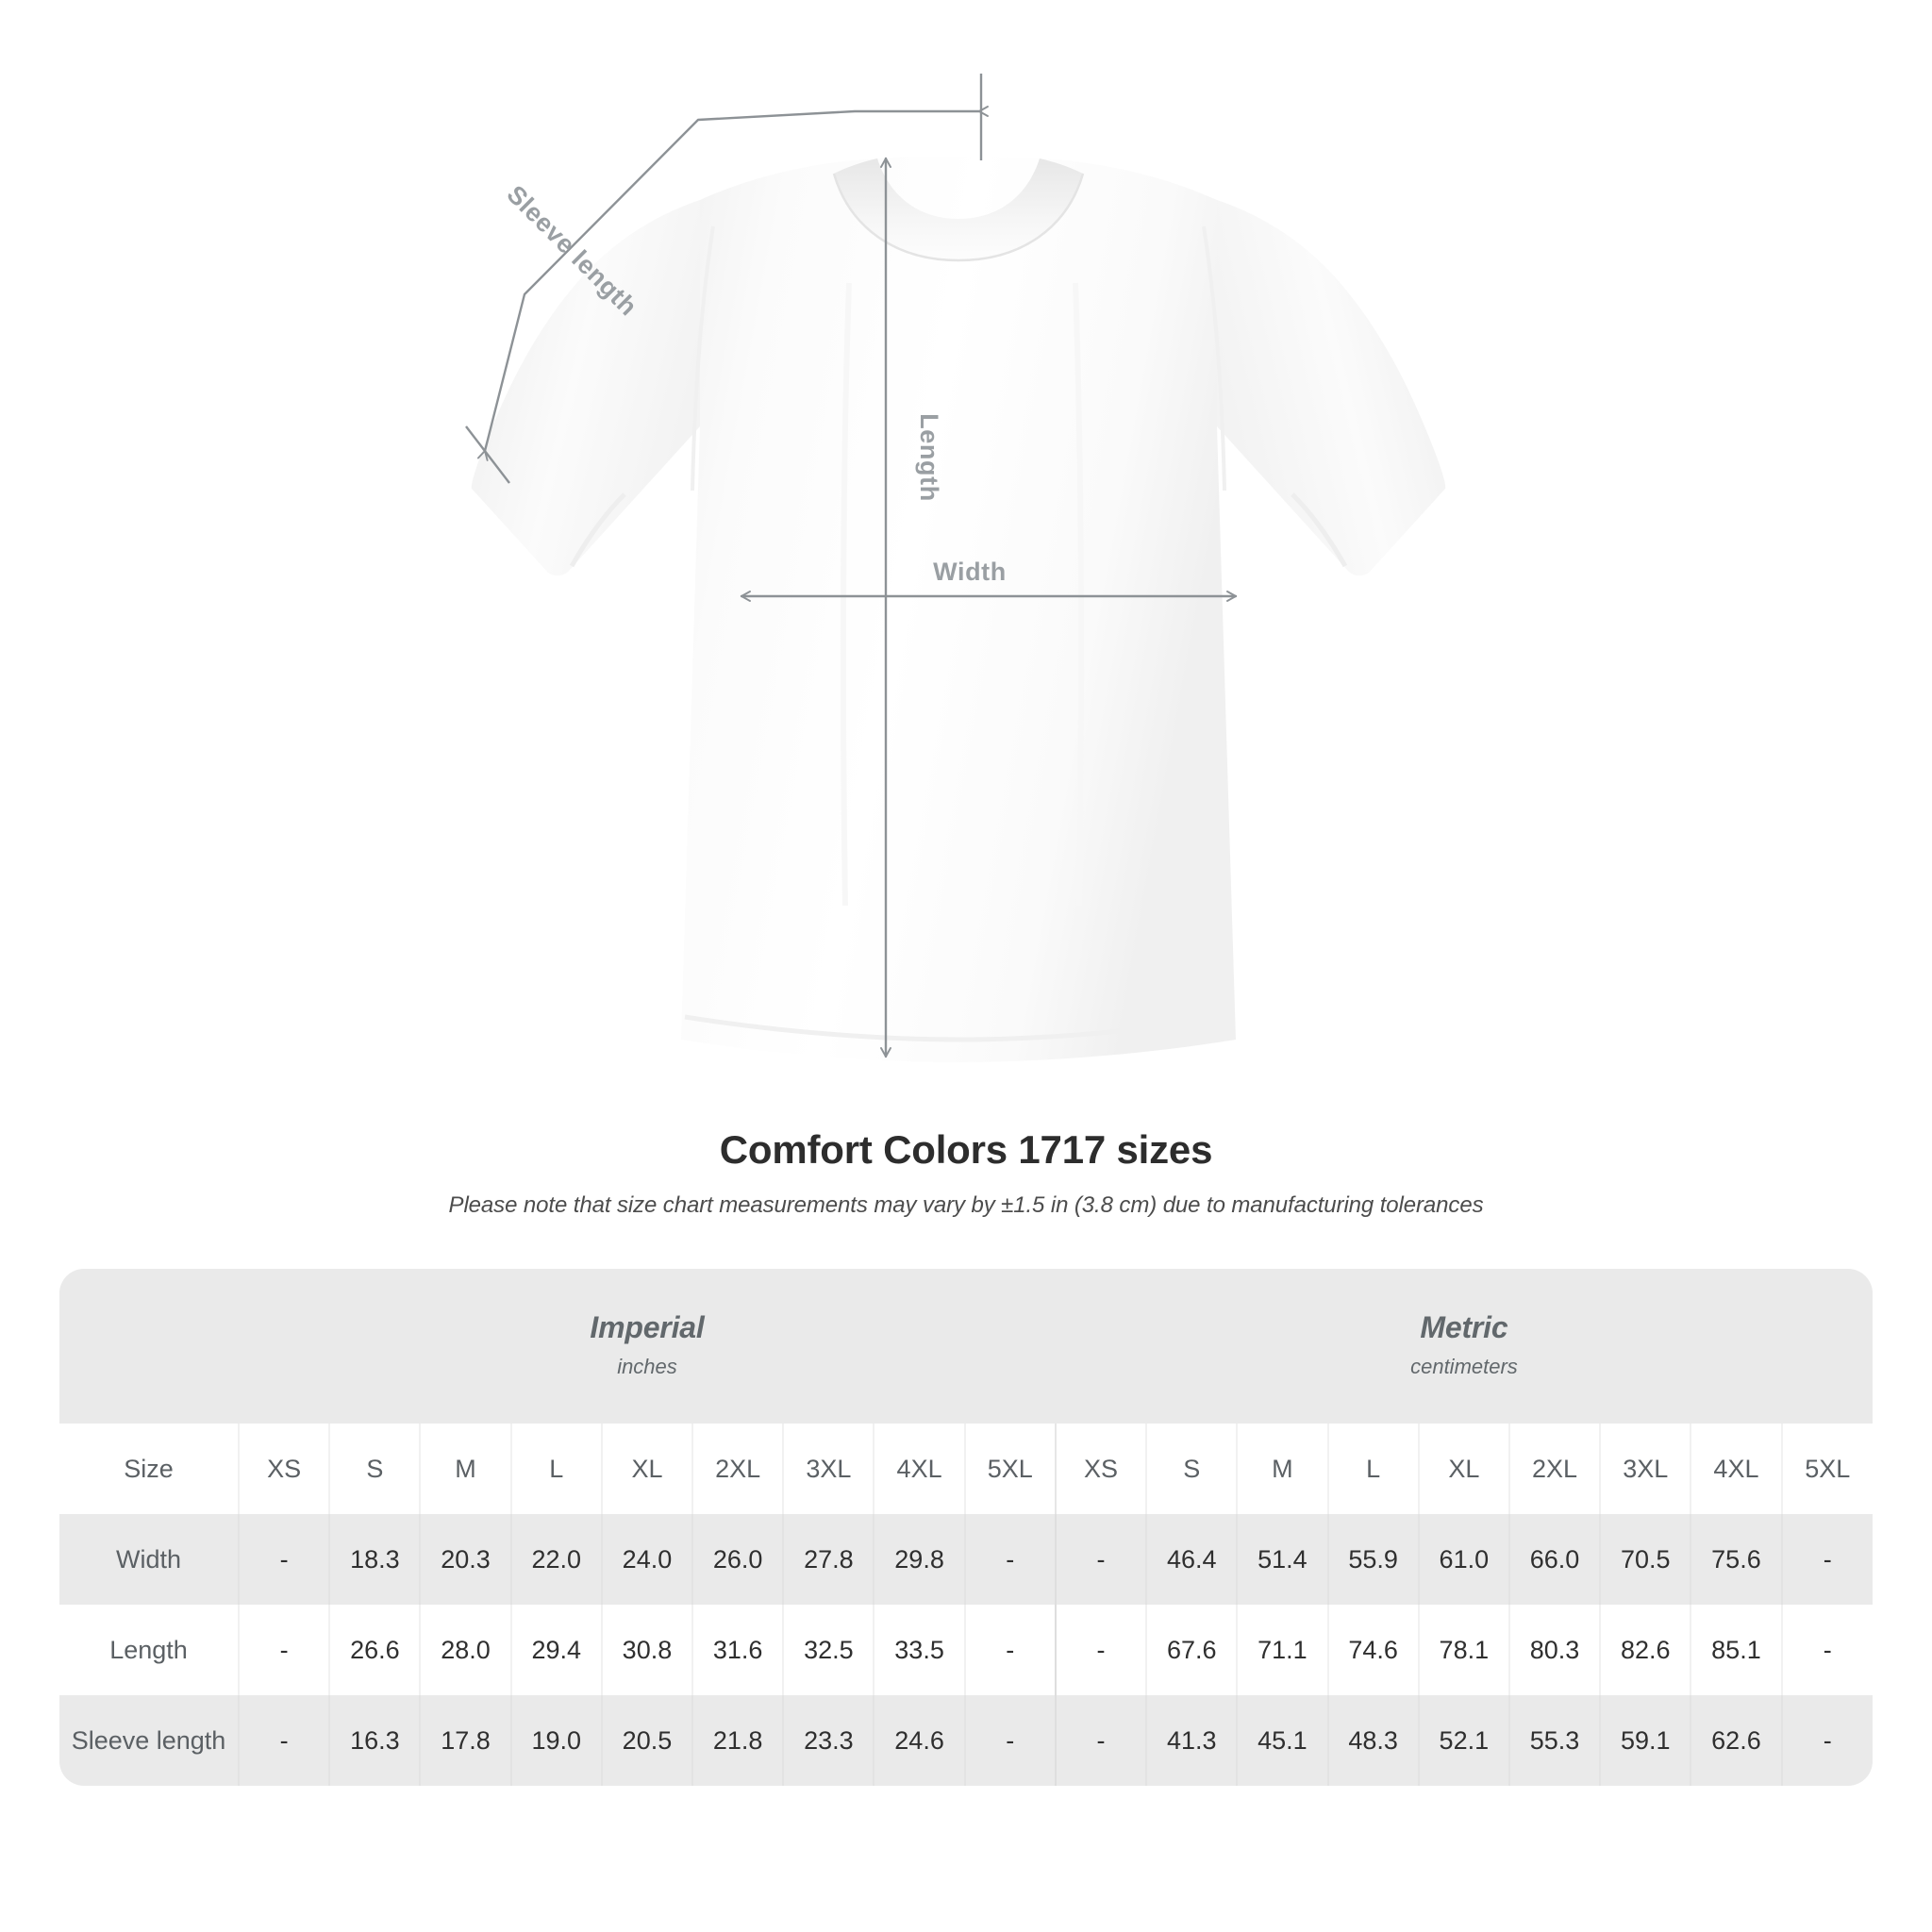 The height and width of the screenshot is (1932, 1932). I want to click on size-header-metric-3xl: 3XL, so click(1645, 1469).